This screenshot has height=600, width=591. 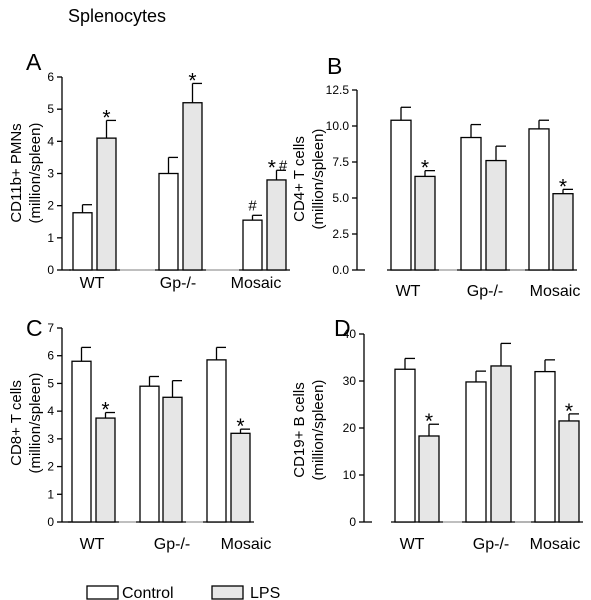 I want to click on x-tick-label-b: Mosaic, so click(x=555, y=291).